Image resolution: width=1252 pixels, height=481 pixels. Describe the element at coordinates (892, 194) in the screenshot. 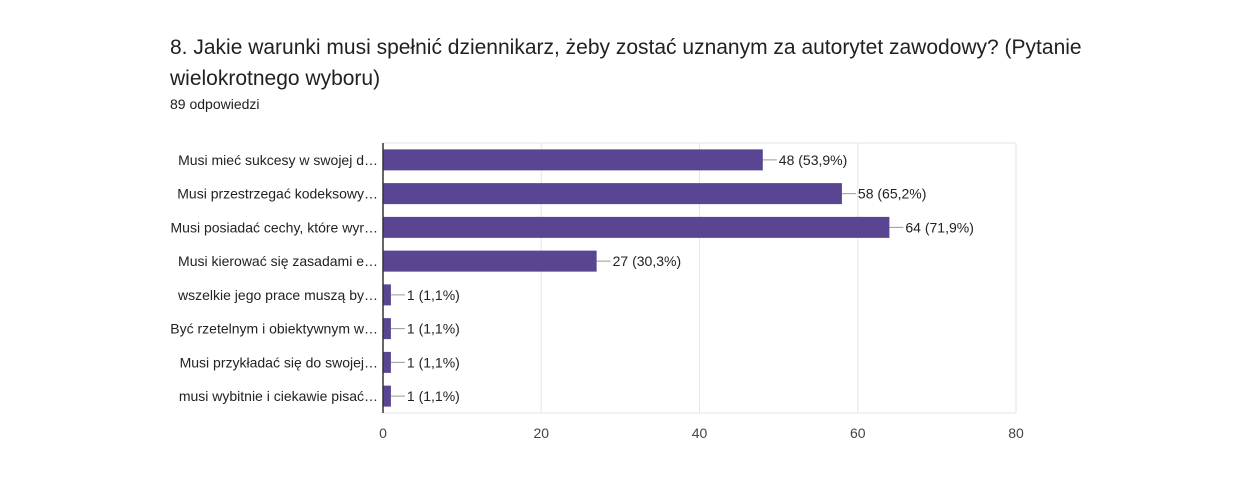

I see `data-label-1: 58 (65,2%)` at that location.